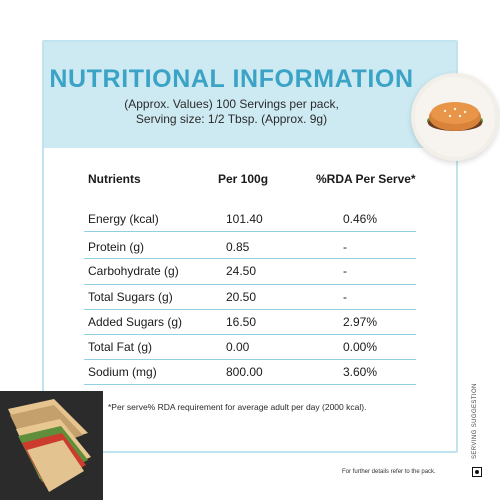  I want to click on nutrient-label: Carbohydrate (g), so click(133, 271).